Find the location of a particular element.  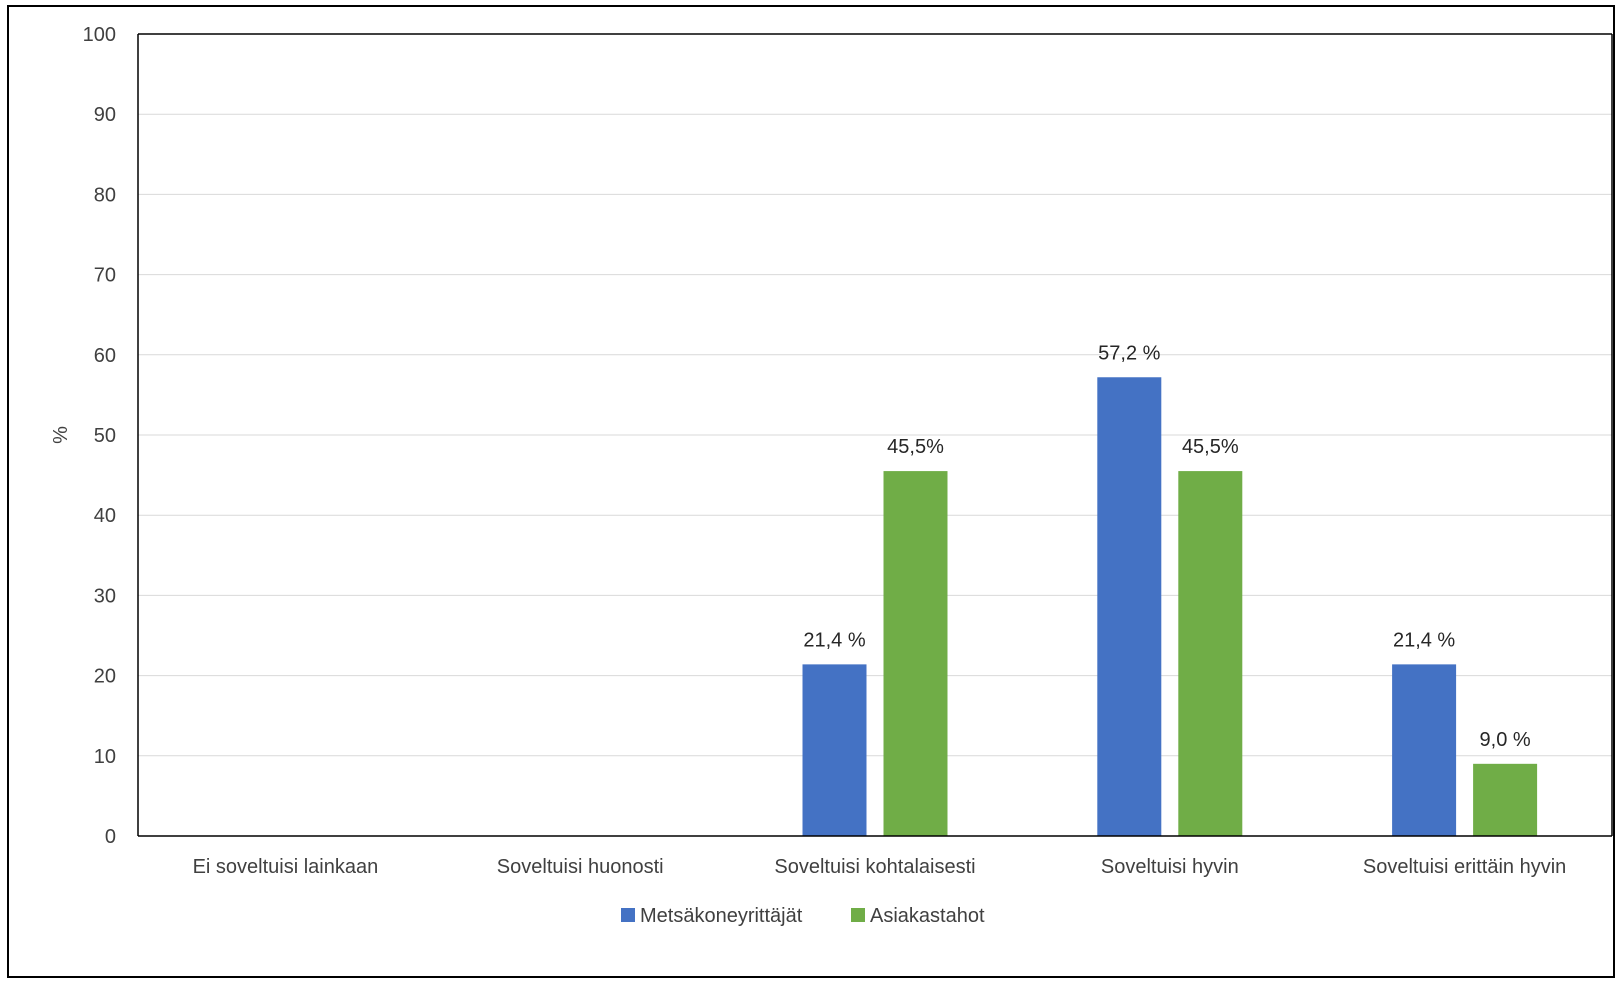

y-tick-label: 0 is located at coordinates (110, 837).